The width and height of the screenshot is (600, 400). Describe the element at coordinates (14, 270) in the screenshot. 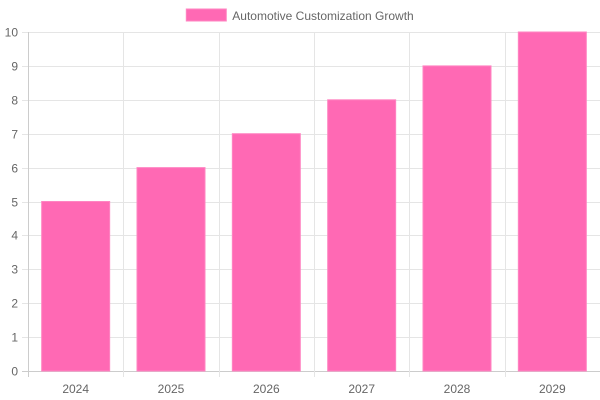

I see `y-tick-label: 3` at that location.